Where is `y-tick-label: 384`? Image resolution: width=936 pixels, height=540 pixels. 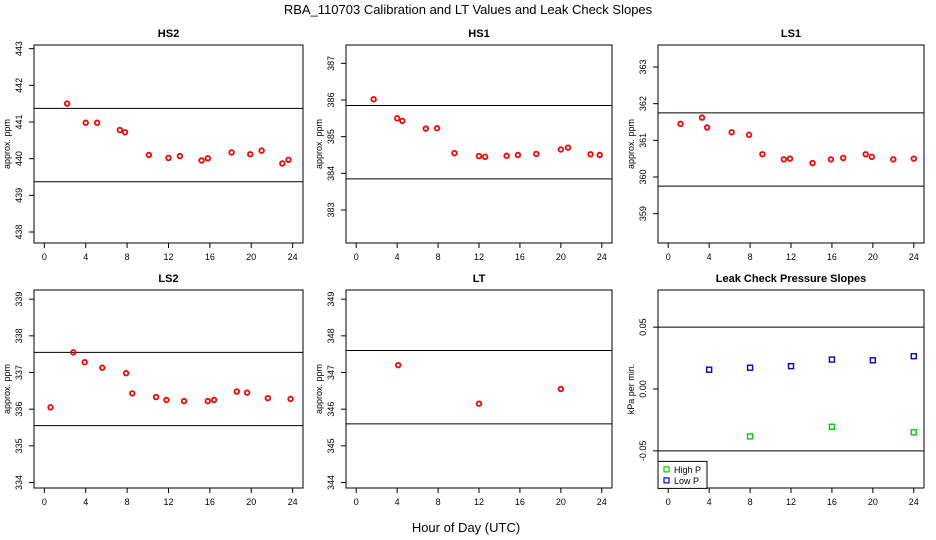 y-tick-label: 384 is located at coordinates (331, 173).